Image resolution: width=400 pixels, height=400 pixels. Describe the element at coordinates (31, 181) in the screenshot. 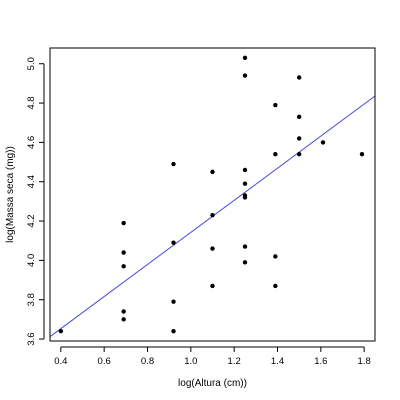

I see `y-tick-label: 4.4` at that location.